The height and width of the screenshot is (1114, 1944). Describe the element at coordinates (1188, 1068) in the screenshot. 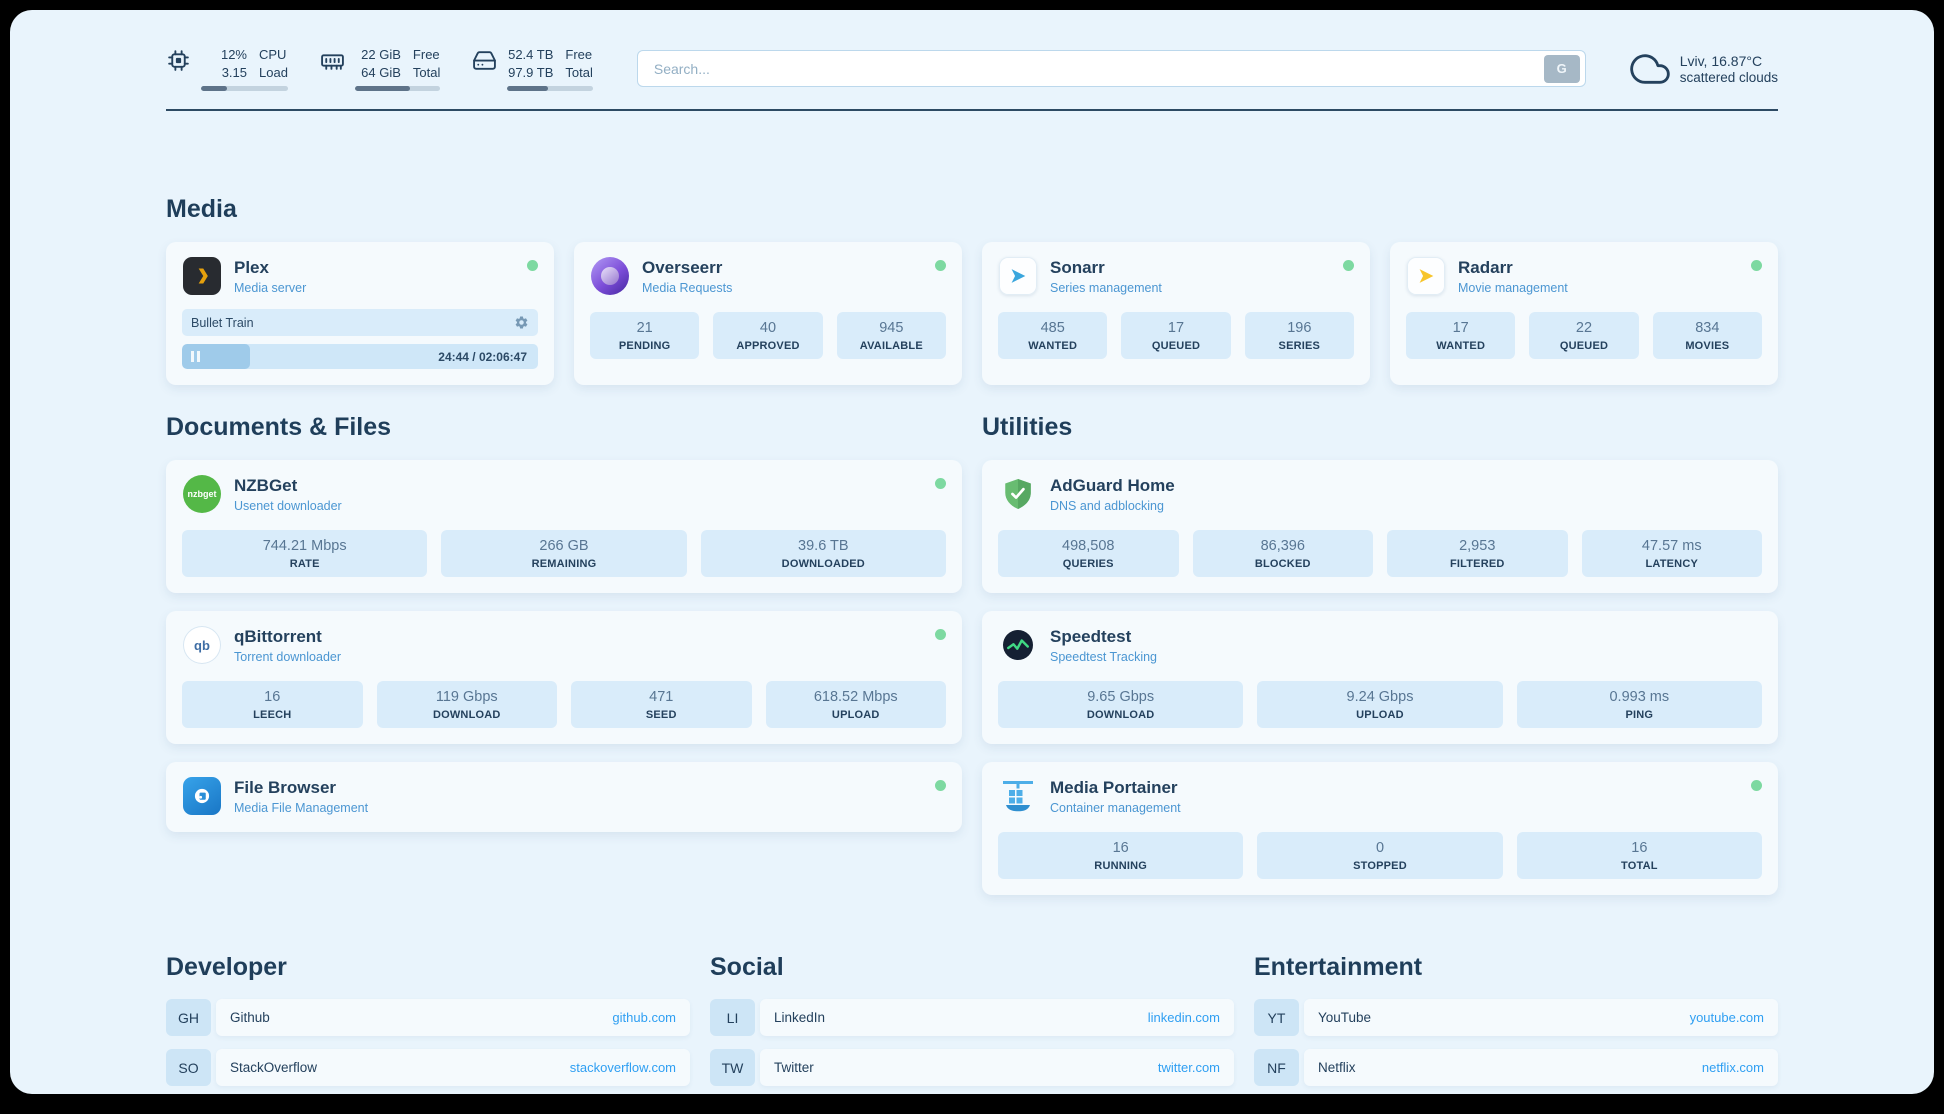

I see `bookmark-url: twitter.com` at that location.